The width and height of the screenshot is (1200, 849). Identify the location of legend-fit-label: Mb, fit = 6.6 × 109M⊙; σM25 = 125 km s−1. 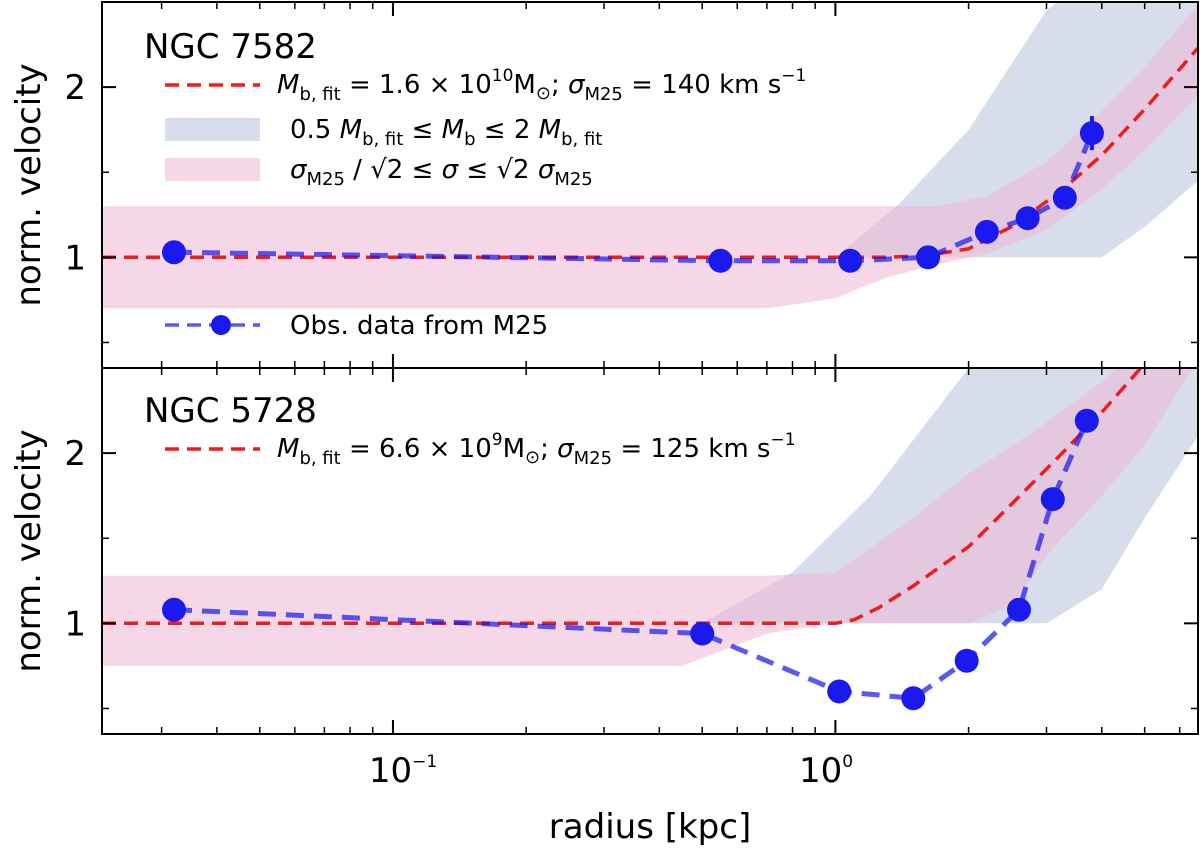
(536, 449).